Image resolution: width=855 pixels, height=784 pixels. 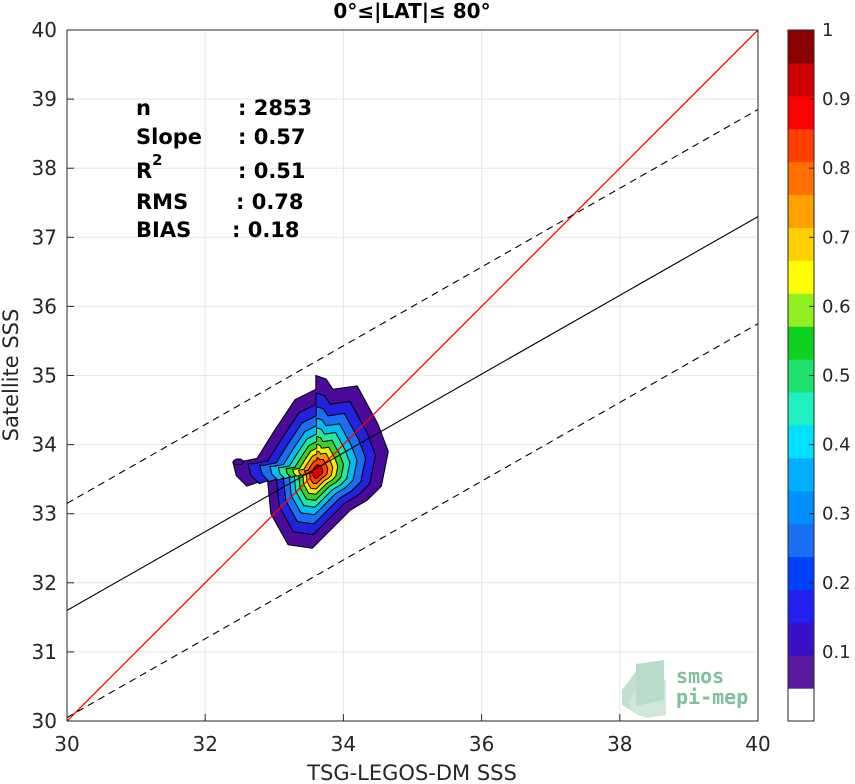 What do you see at coordinates (272, 137) in the screenshot?
I see `stat-slope-value: : 0.57` at bounding box center [272, 137].